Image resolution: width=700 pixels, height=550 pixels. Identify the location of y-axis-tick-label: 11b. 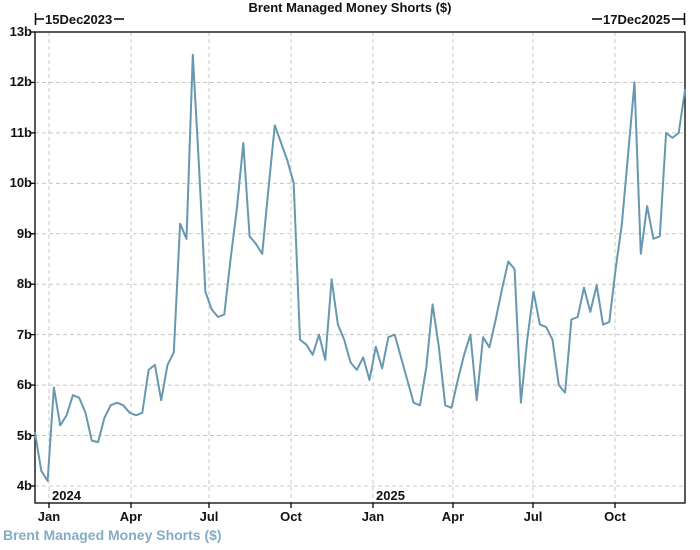
(21, 132).